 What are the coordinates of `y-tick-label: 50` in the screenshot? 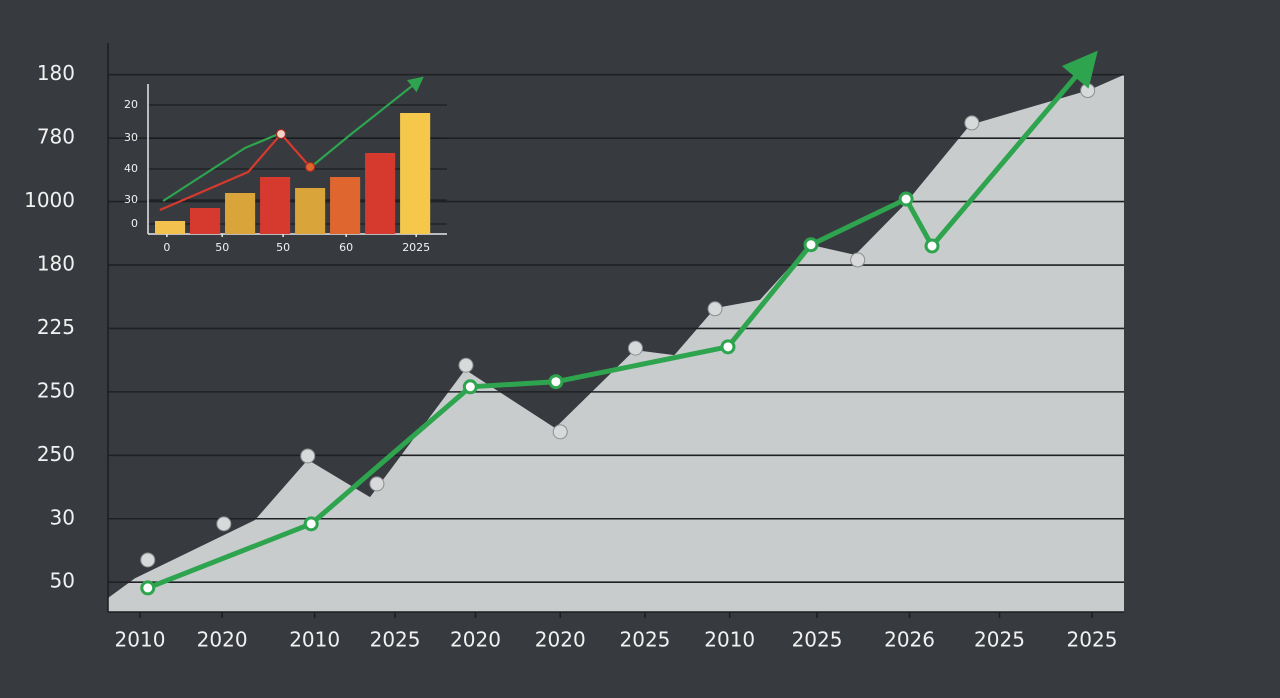 It's located at (62, 581).